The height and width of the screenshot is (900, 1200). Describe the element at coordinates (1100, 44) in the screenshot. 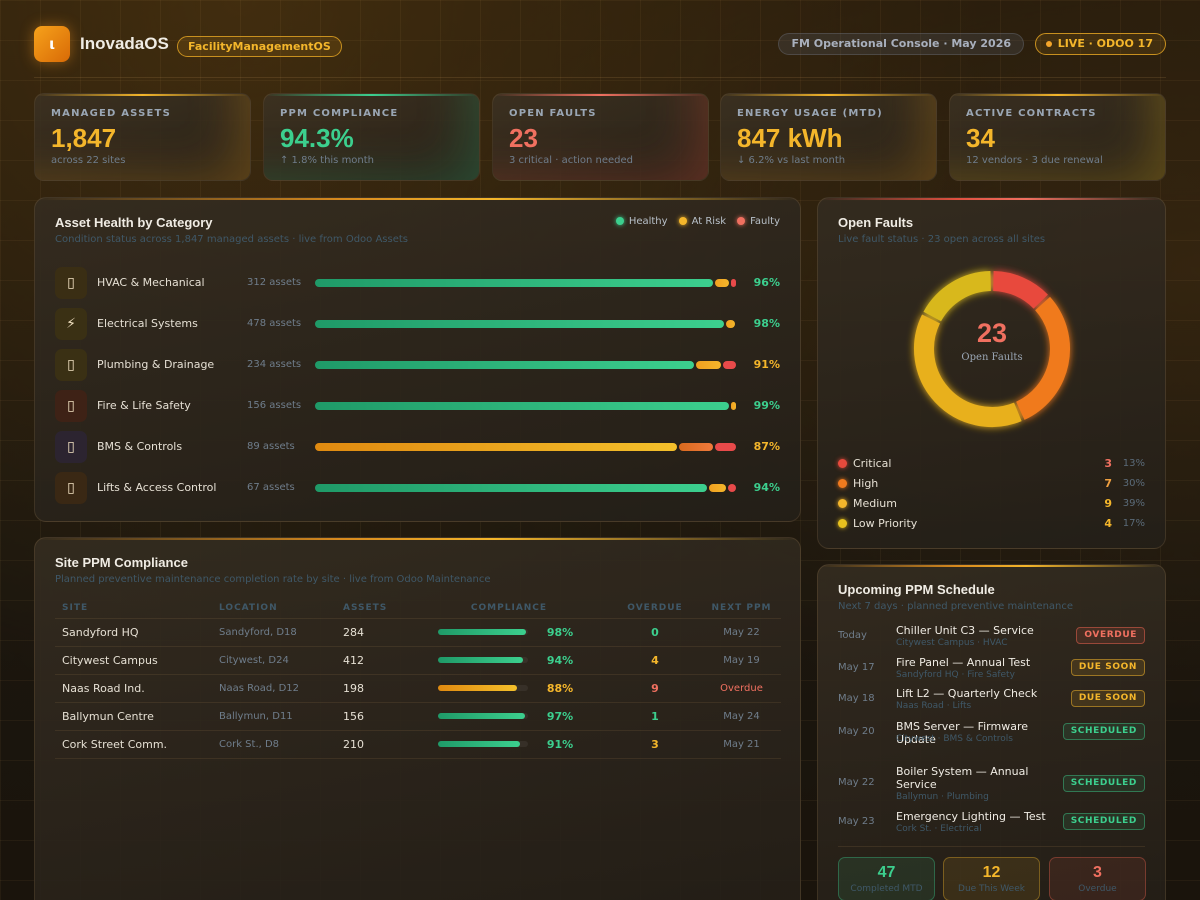

I see `live-status-badge: LIVE · ODOO 17` at that location.